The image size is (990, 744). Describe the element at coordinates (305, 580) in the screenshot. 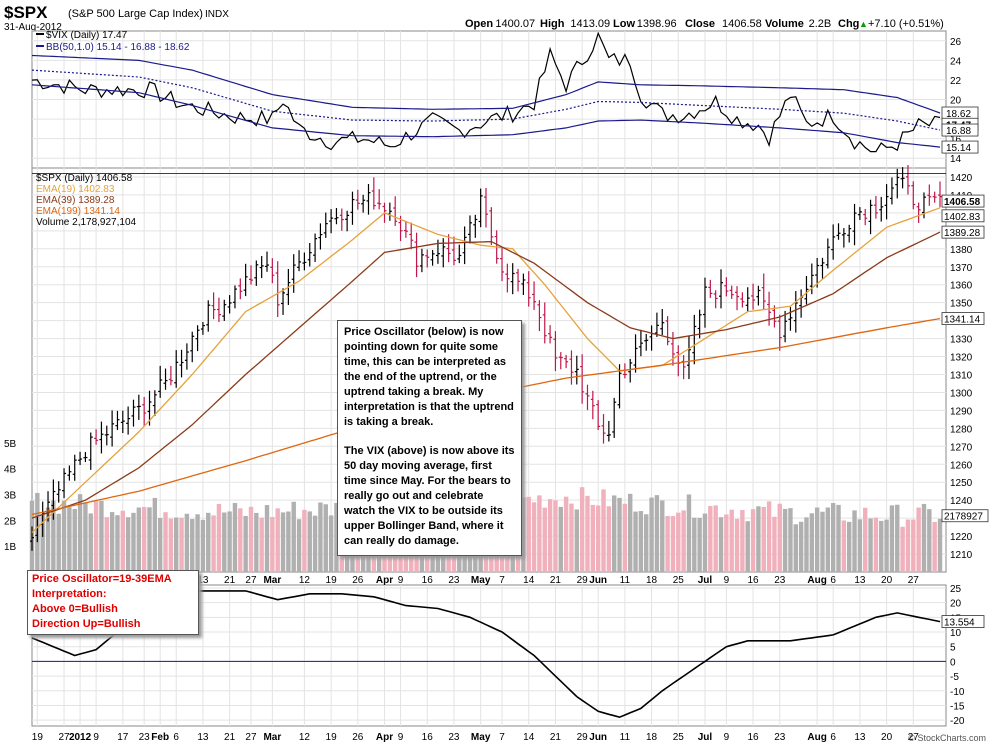

I see `x-label-mid: 12` at that location.